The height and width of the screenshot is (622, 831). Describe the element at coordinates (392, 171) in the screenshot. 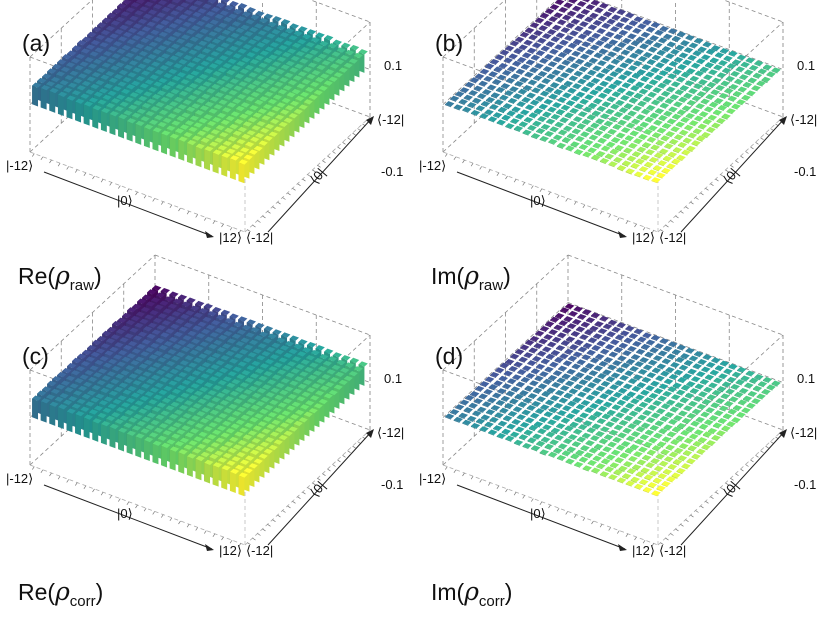

I see `z-tick-bottom: -0.1` at that location.